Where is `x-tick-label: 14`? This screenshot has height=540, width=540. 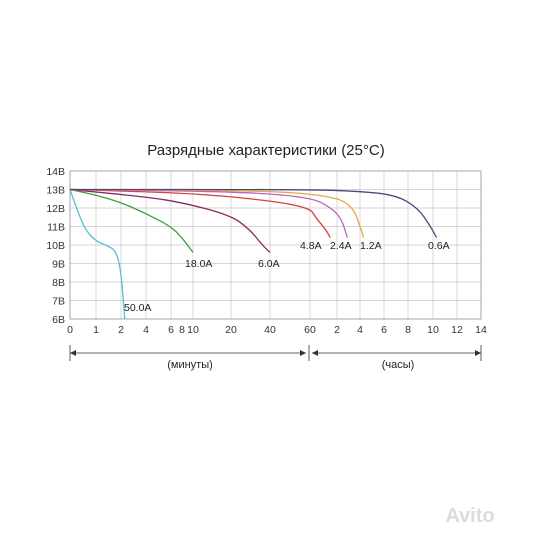
x-tick-label: 14 is located at coordinates (481, 330).